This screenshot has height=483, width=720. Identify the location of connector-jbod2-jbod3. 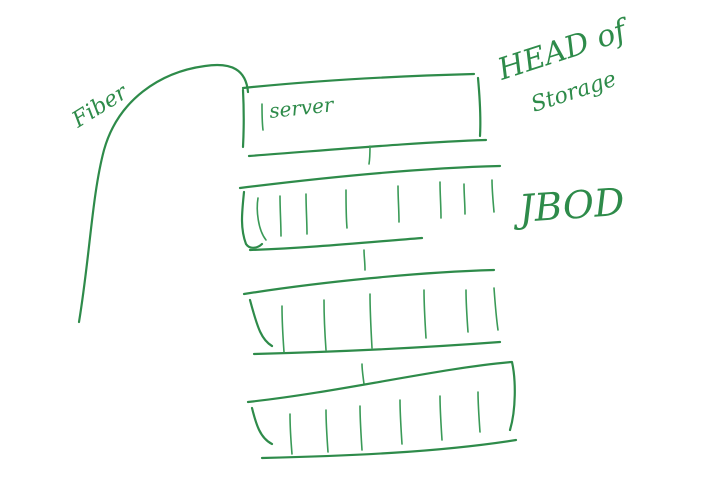
(363, 374).